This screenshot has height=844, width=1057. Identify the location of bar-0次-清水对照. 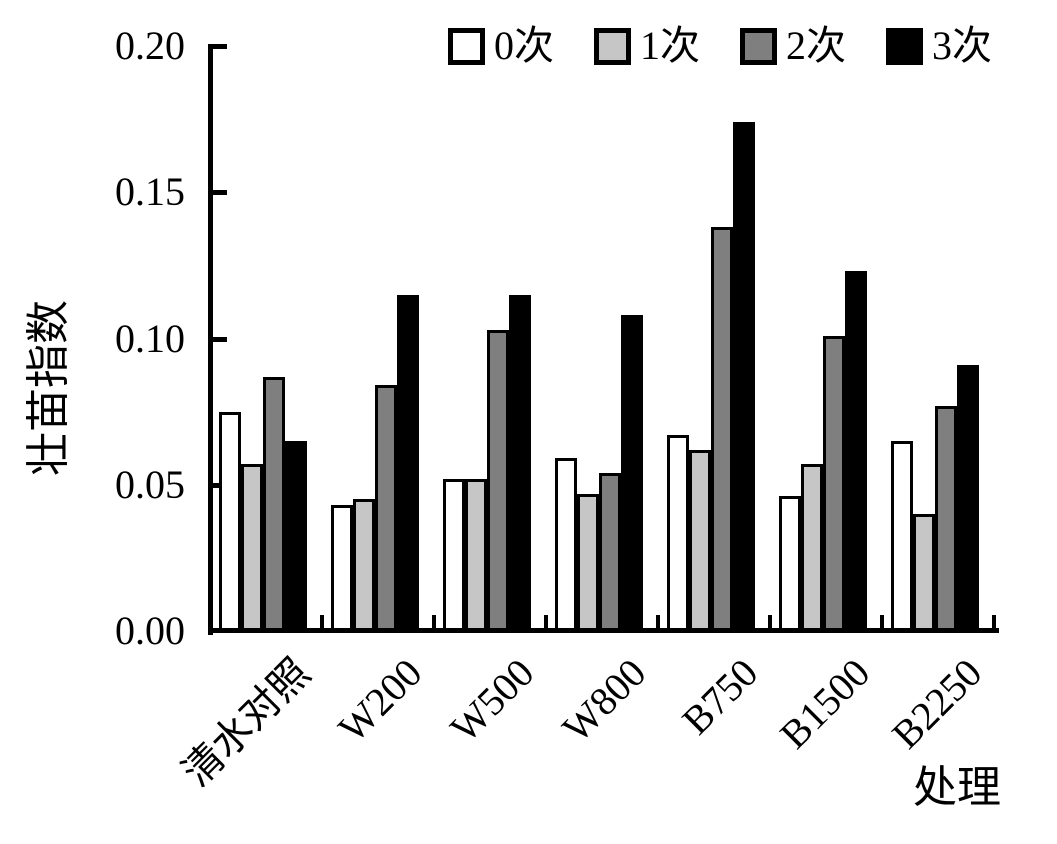
(230, 521).